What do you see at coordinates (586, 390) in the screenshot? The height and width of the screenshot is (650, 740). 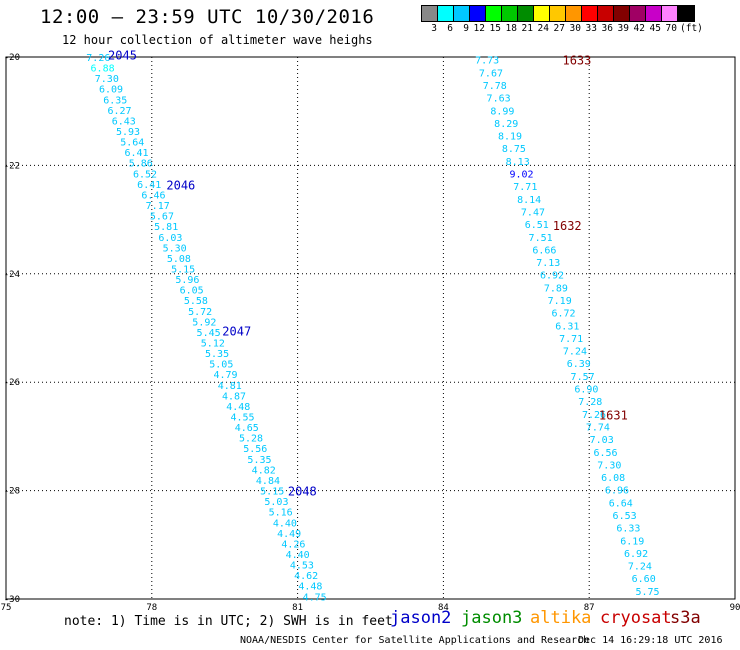 I see `wave-height-value: 6.90` at bounding box center [586, 390].